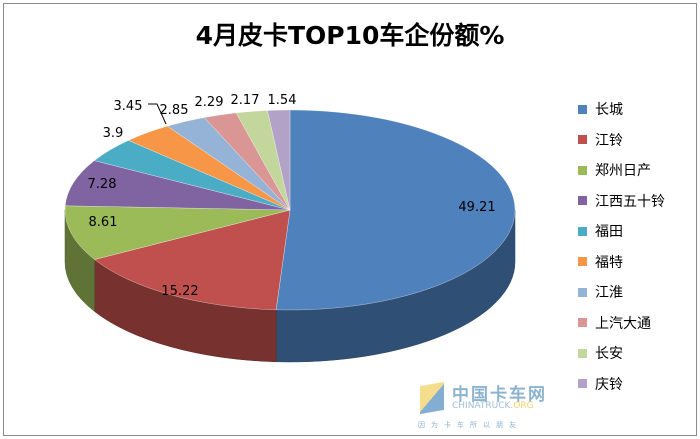 Image resolution: width=700 pixels, height=439 pixels. I want to click on chart-title: 4月皮卡TOP10车企份额%, so click(350, 35).